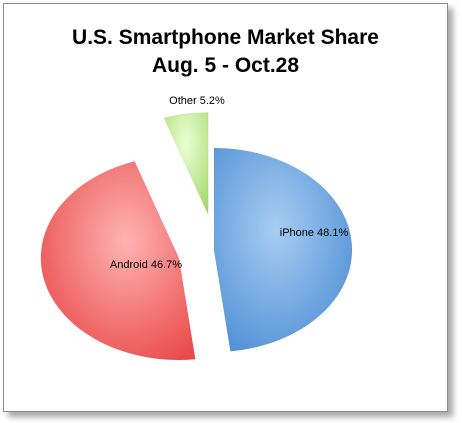 The height and width of the screenshot is (423, 462). Describe the element at coordinates (283, 249) in the screenshot. I see `pie-slice-iphone` at that location.